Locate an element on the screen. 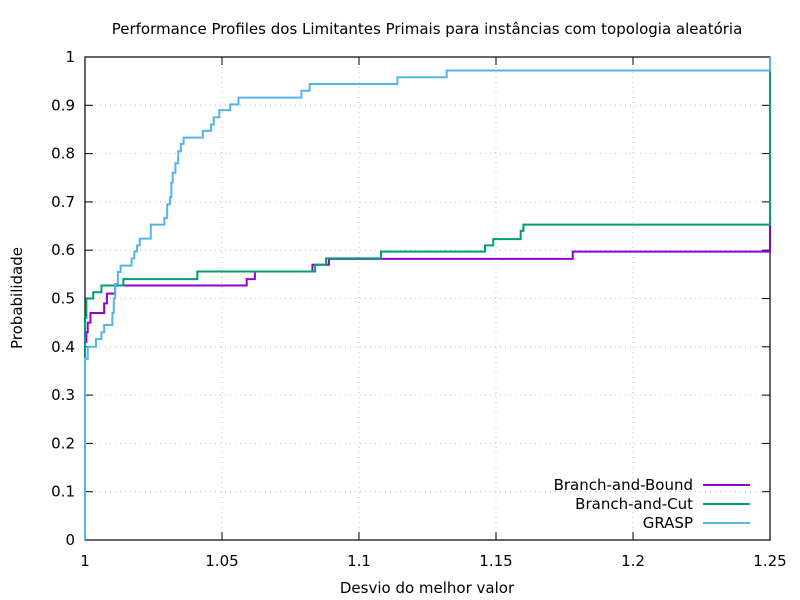 This screenshot has height=600, width=800. x-axis-label: Desvio do melhor valor is located at coordinates (427, 588).